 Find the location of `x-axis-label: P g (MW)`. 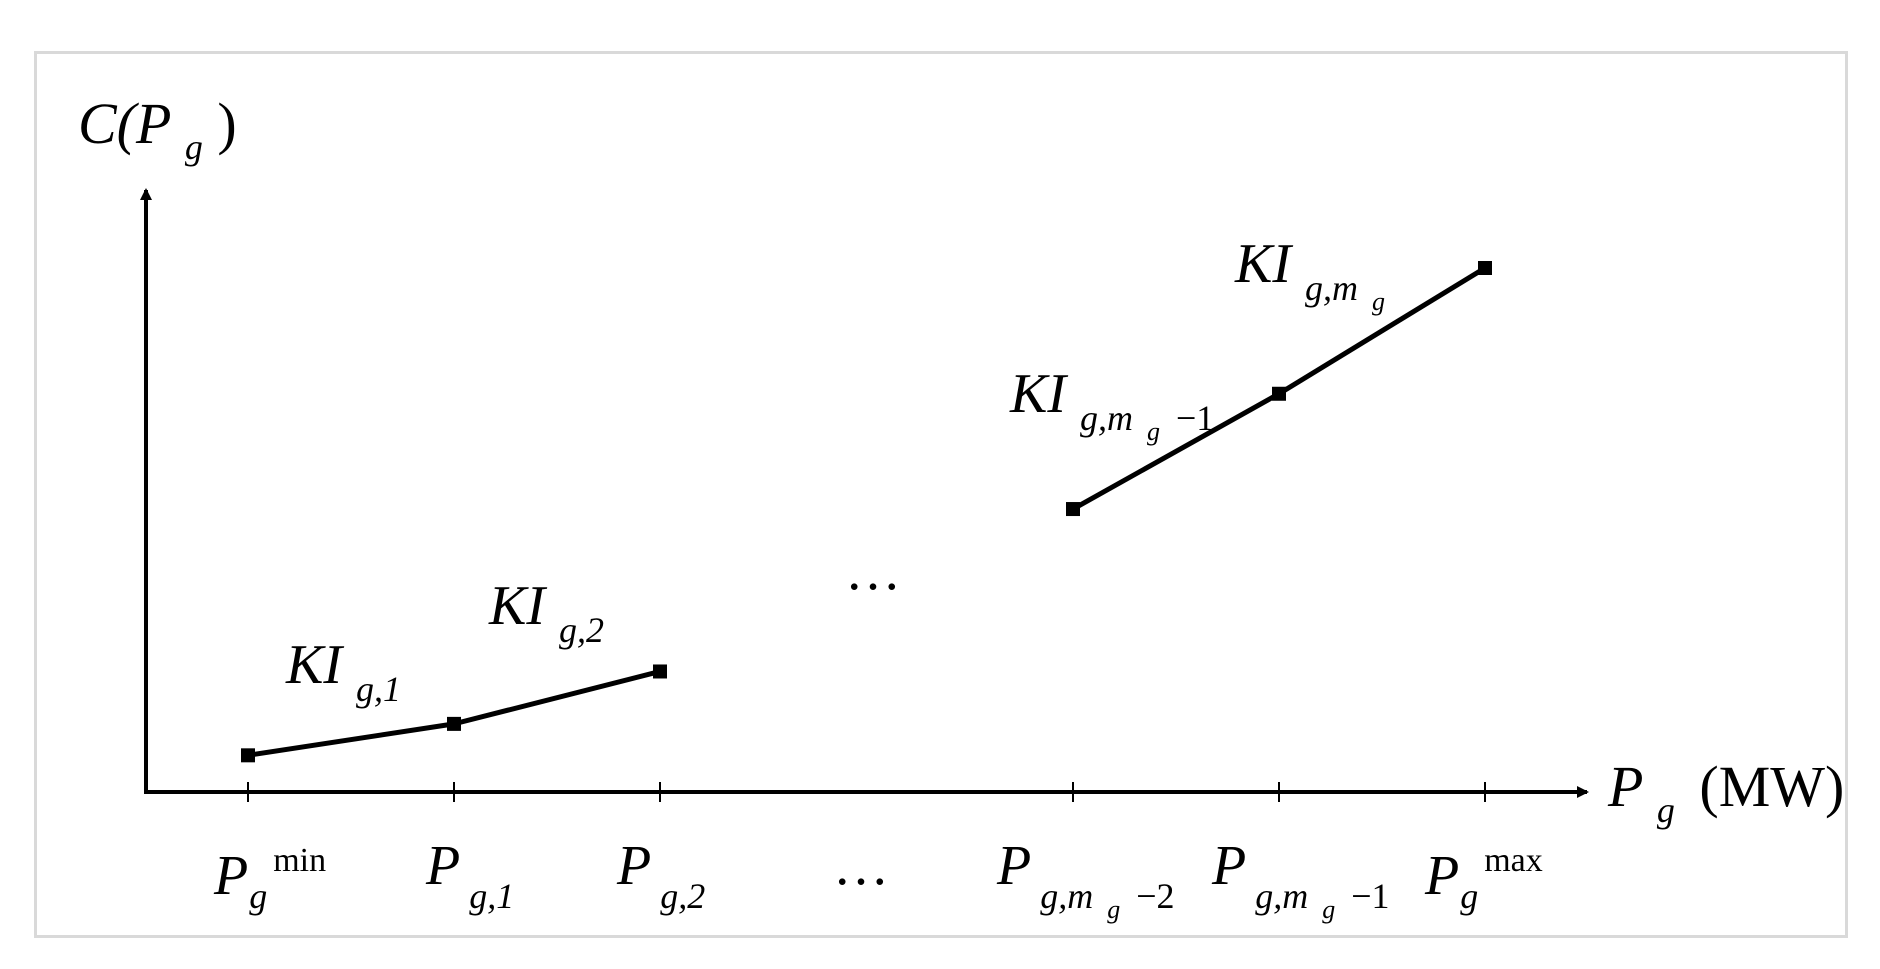

x-axis-label: P g (MW) is located at coordinates (1725, 794).